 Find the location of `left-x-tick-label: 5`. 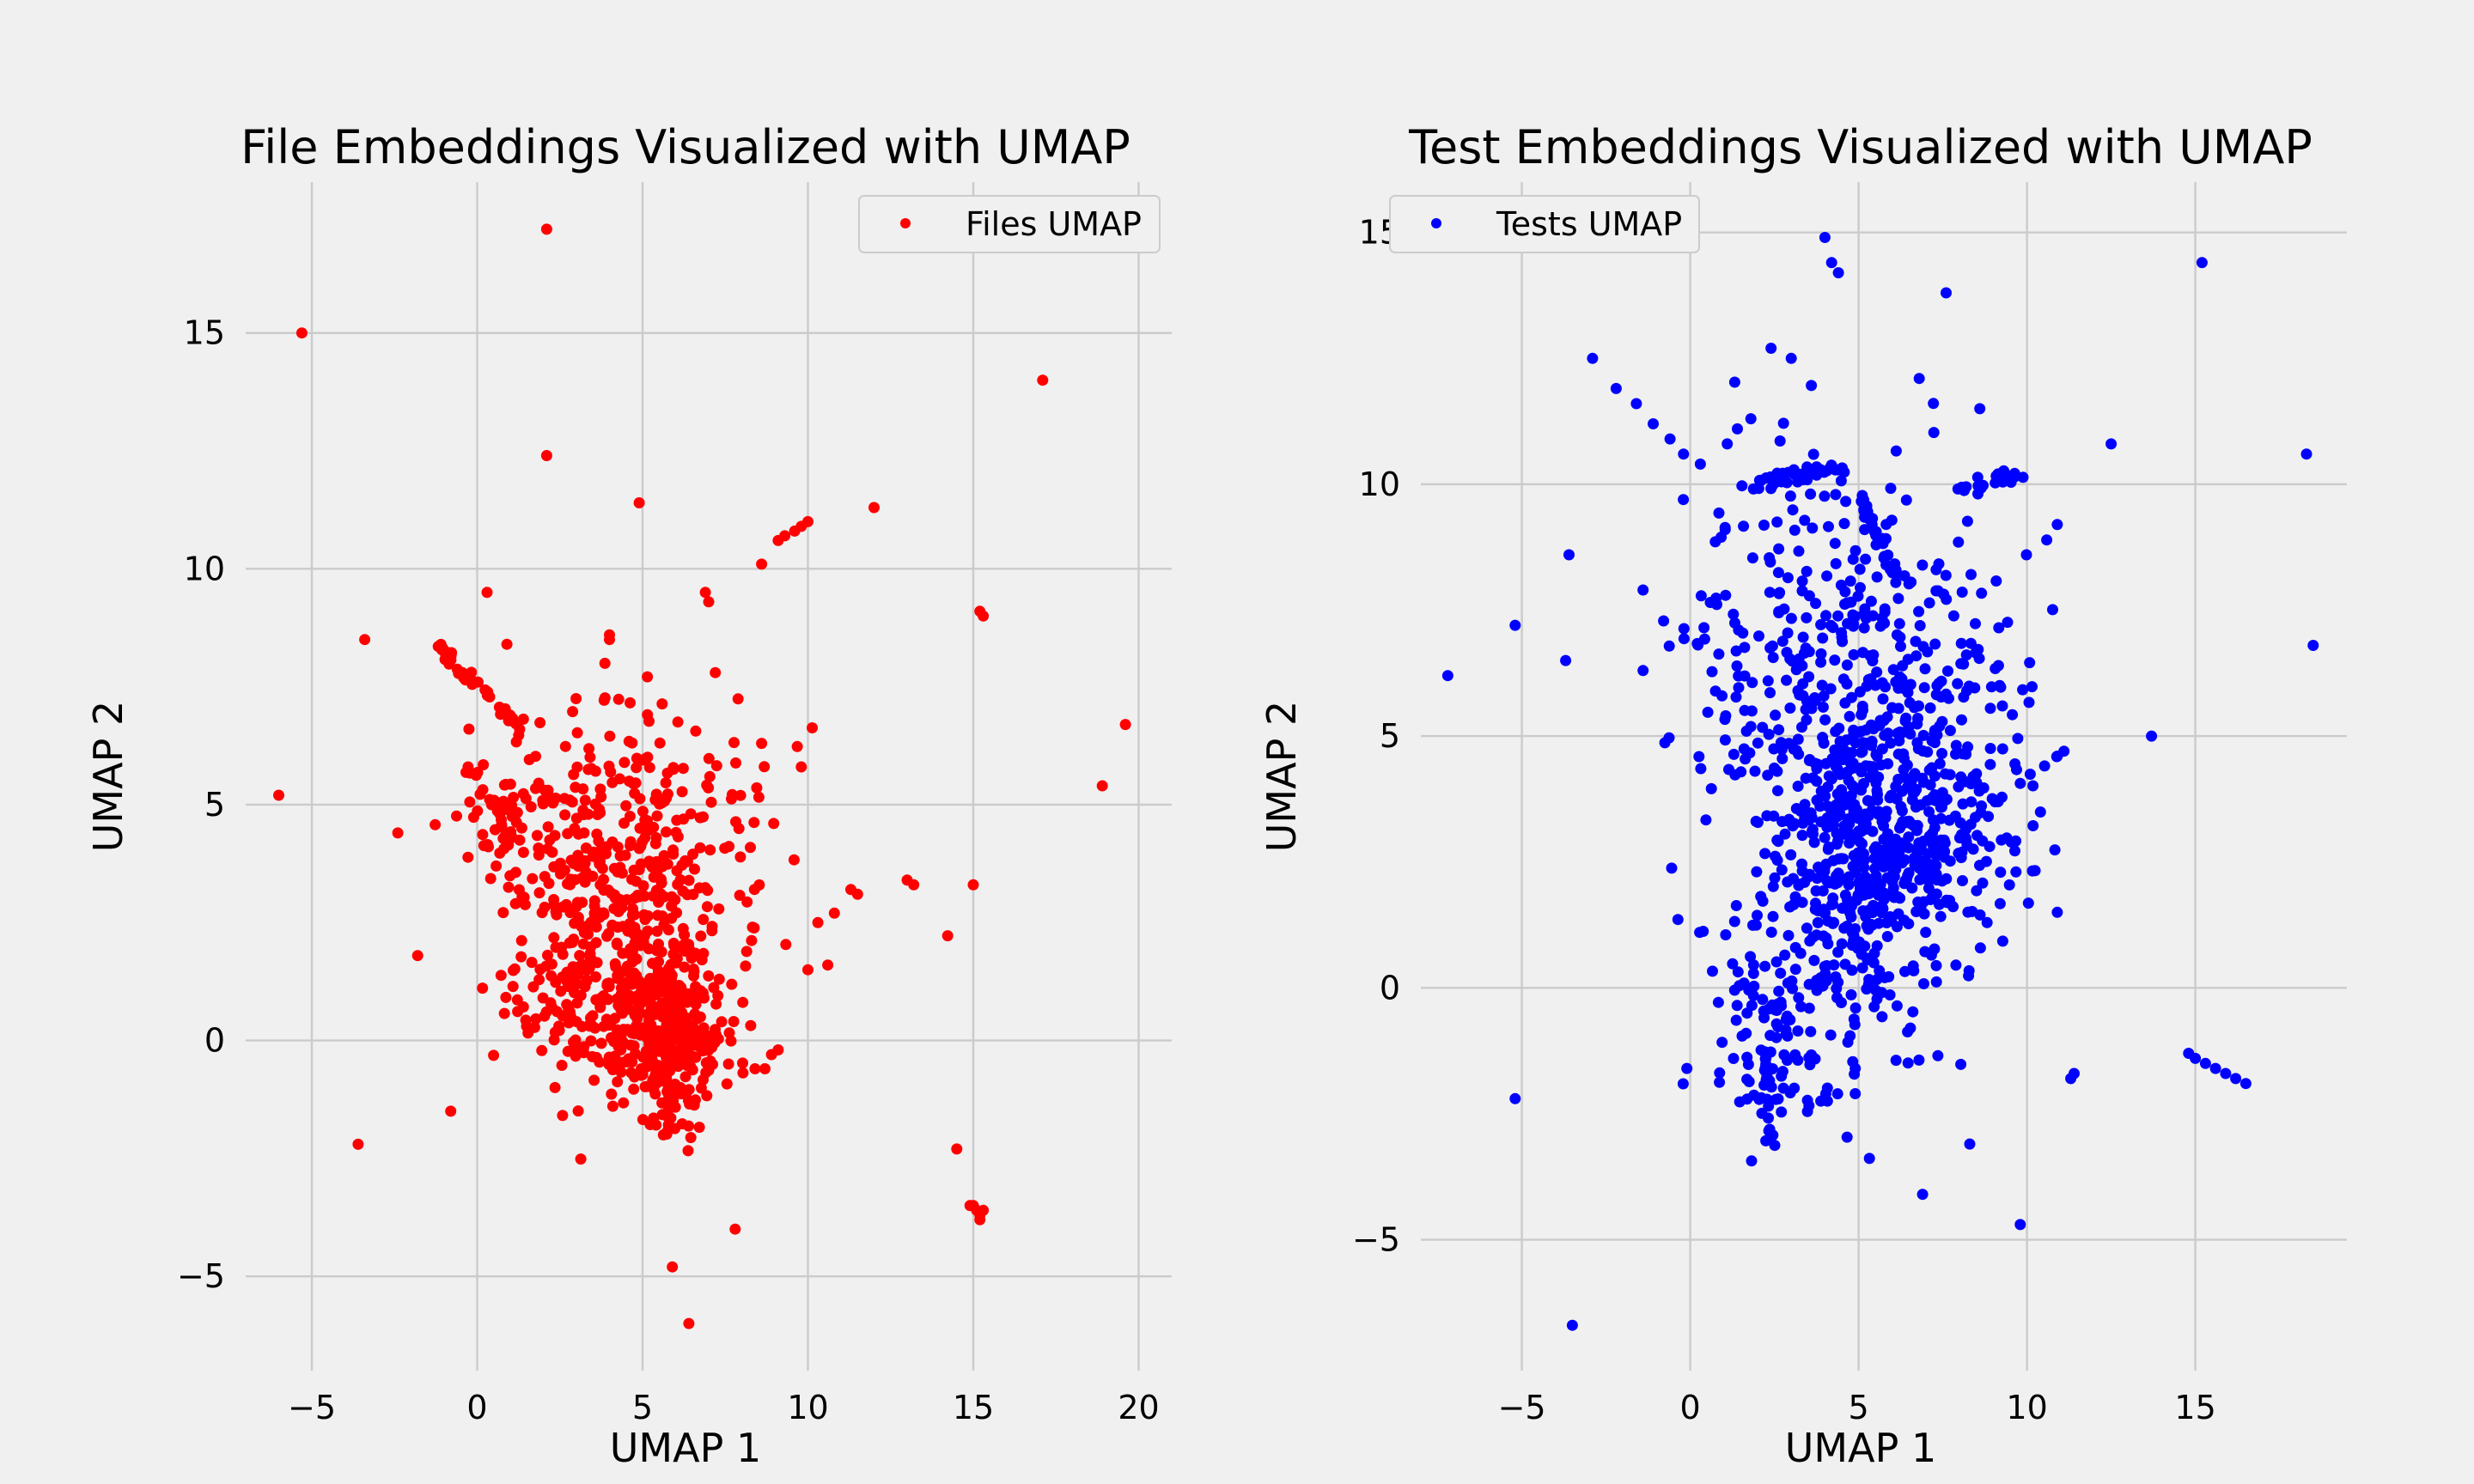

left-x-tick-label: 5 is located at coordinates (642, 1407).